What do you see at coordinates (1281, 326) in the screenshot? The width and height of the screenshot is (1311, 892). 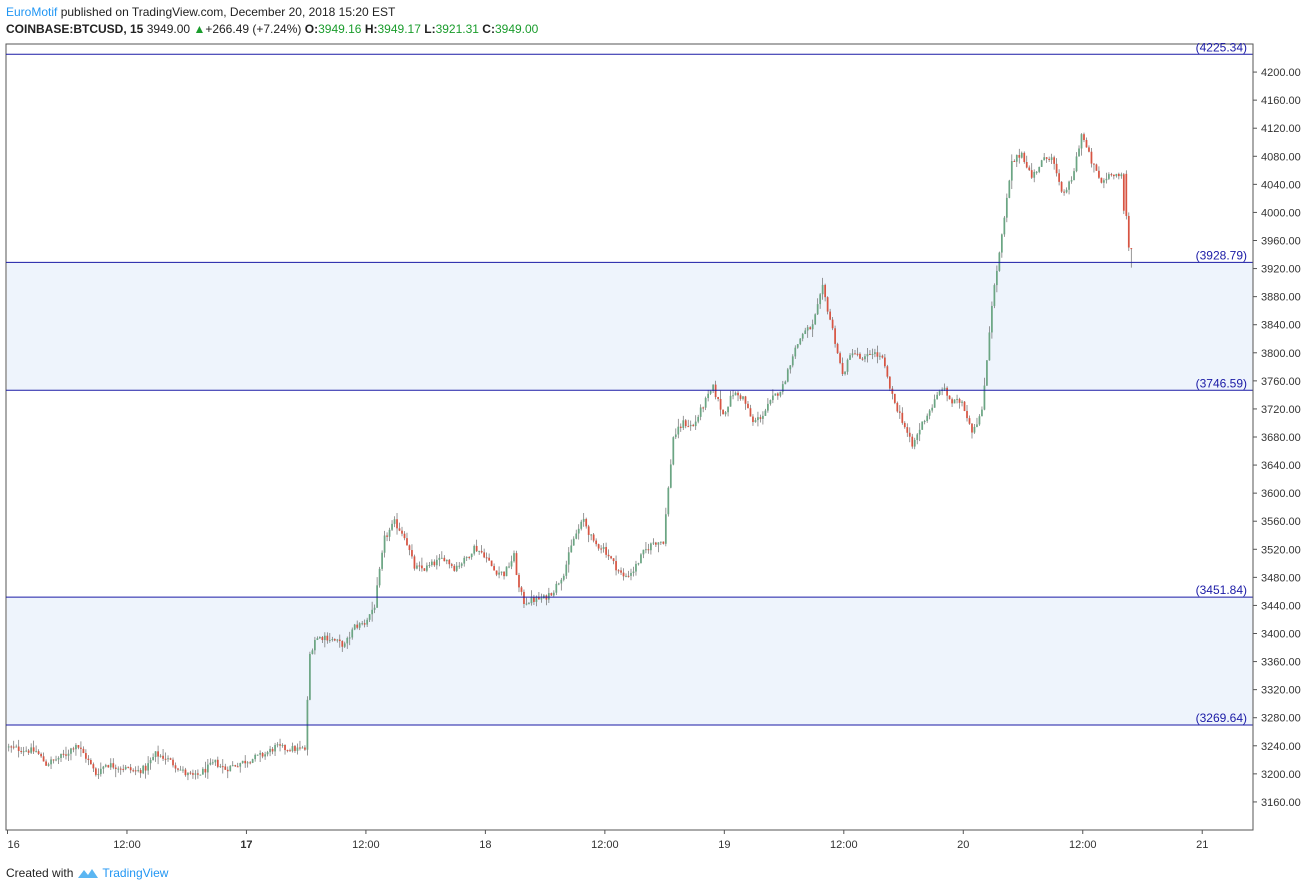 I see `y-tick-label: 3840.00` at bounding box center [1281, 326].